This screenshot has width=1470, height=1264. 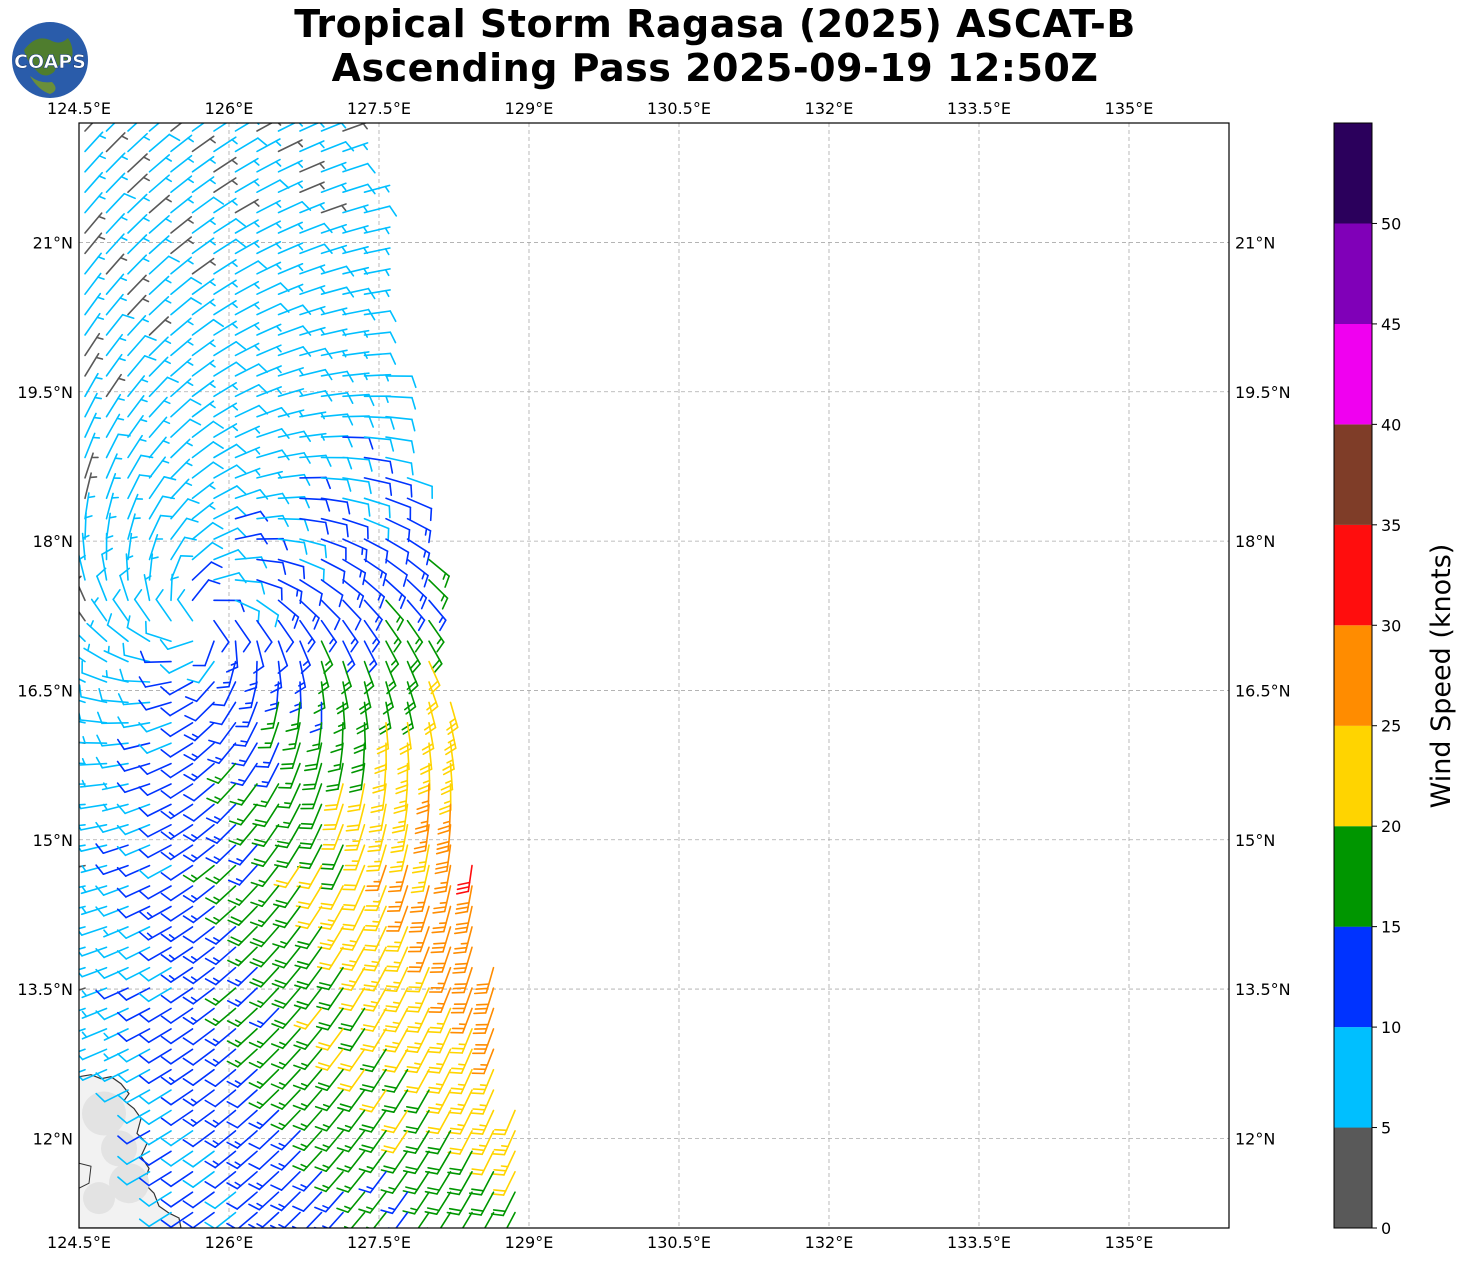 I want to click on colorbar-tick-label: 5, so click(x=1386, y=1128).